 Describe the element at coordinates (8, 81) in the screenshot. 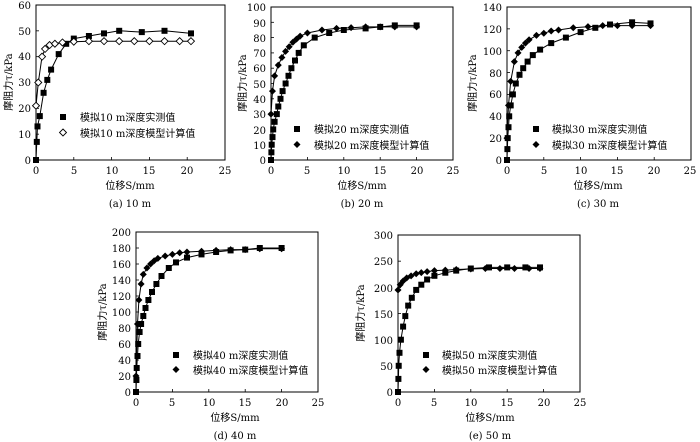

I see `chart-a-y-axis-label: 摩阻力τ/kPa` at that location.